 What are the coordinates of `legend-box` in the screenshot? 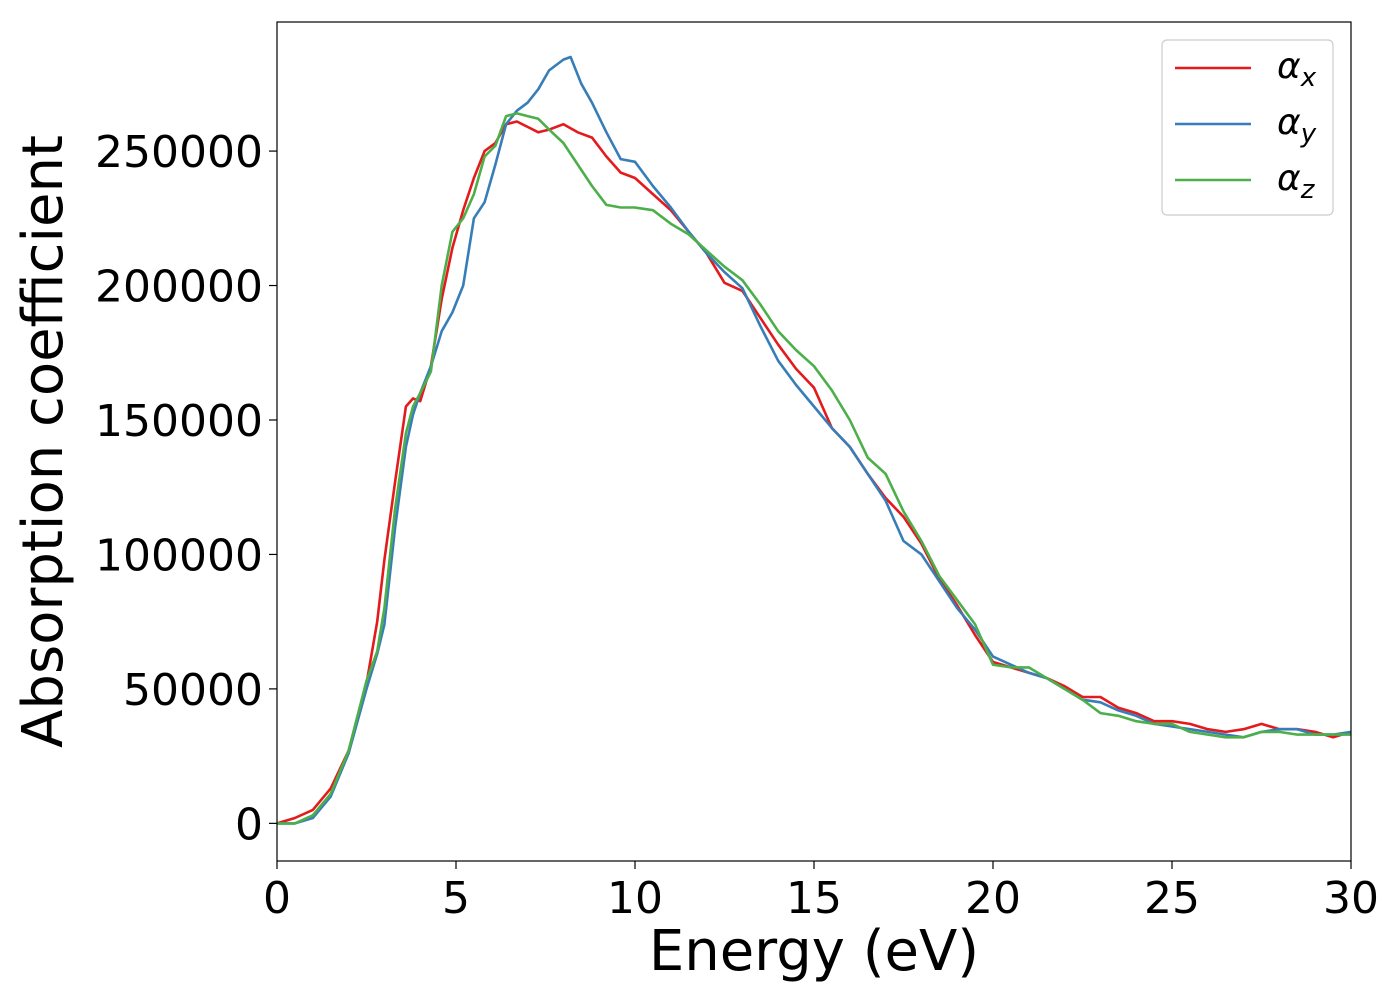 It's located at (1247, 127).